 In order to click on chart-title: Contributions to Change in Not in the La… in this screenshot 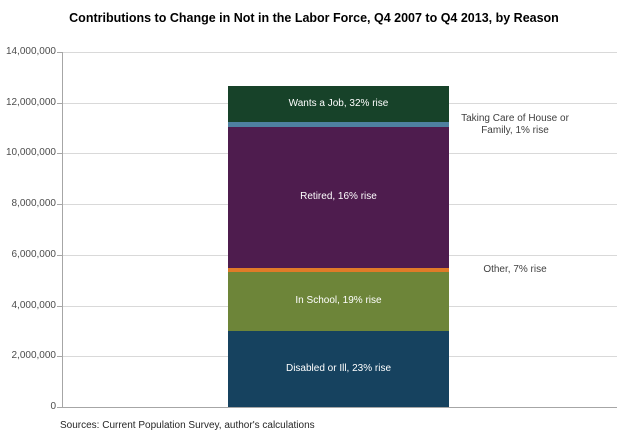, I will do `click(314, 18)`.